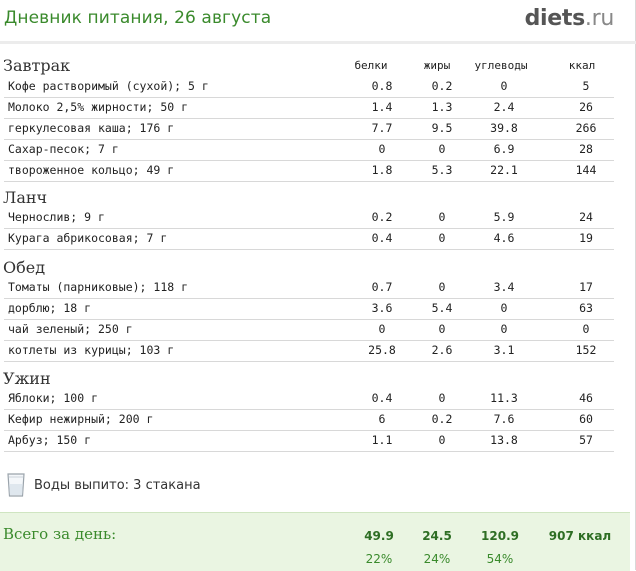  What do you see at coordinates (586, 287) in the screenshot?
I see `food-kcal: 17` at bounding box center [586, 287].